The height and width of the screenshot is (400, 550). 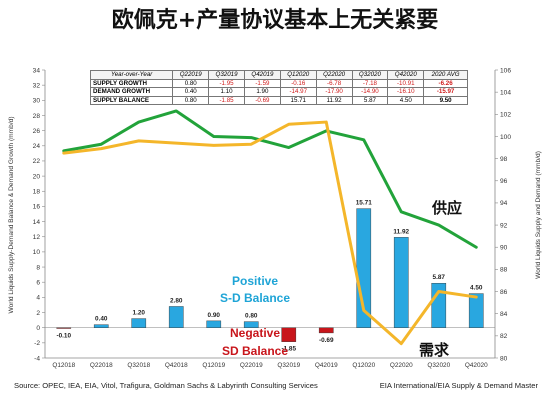 I want to click on x-tick-label: Q32020, so click(x=438, y=365).